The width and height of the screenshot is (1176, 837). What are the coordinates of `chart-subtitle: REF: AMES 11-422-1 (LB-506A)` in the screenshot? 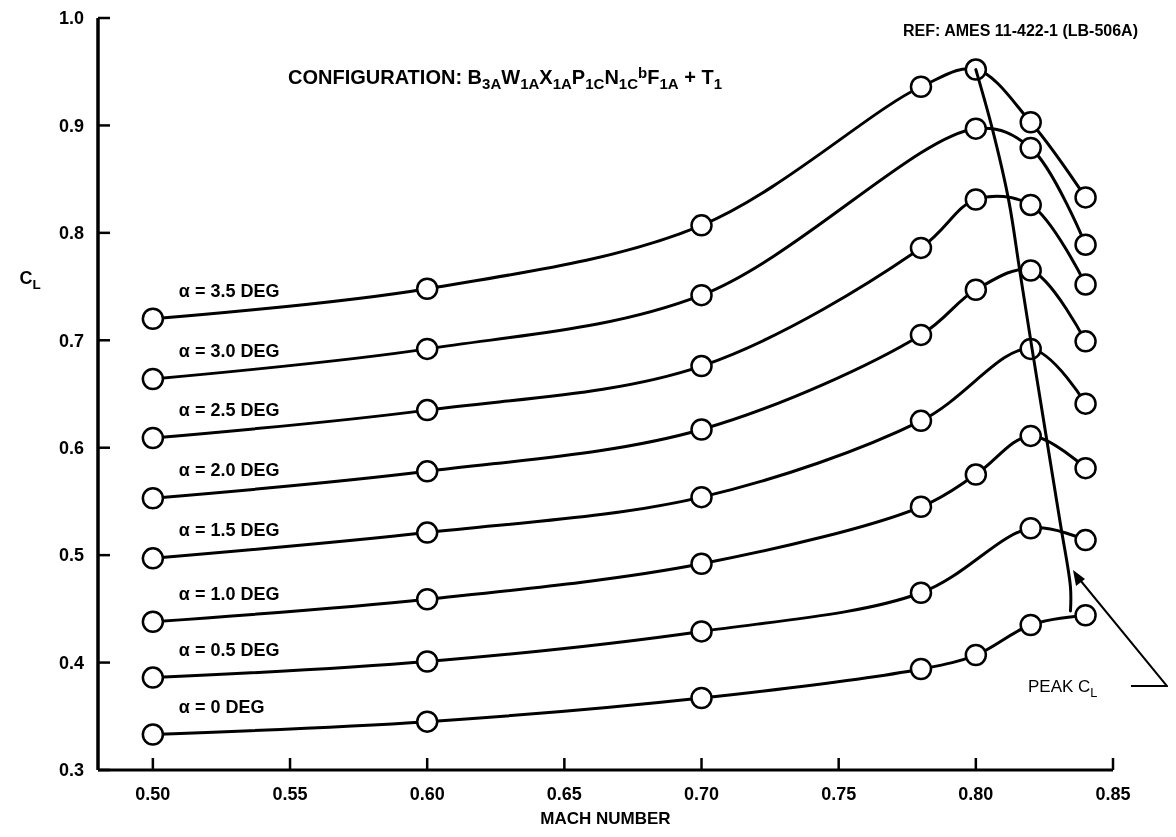 It's located at (1020, 30).